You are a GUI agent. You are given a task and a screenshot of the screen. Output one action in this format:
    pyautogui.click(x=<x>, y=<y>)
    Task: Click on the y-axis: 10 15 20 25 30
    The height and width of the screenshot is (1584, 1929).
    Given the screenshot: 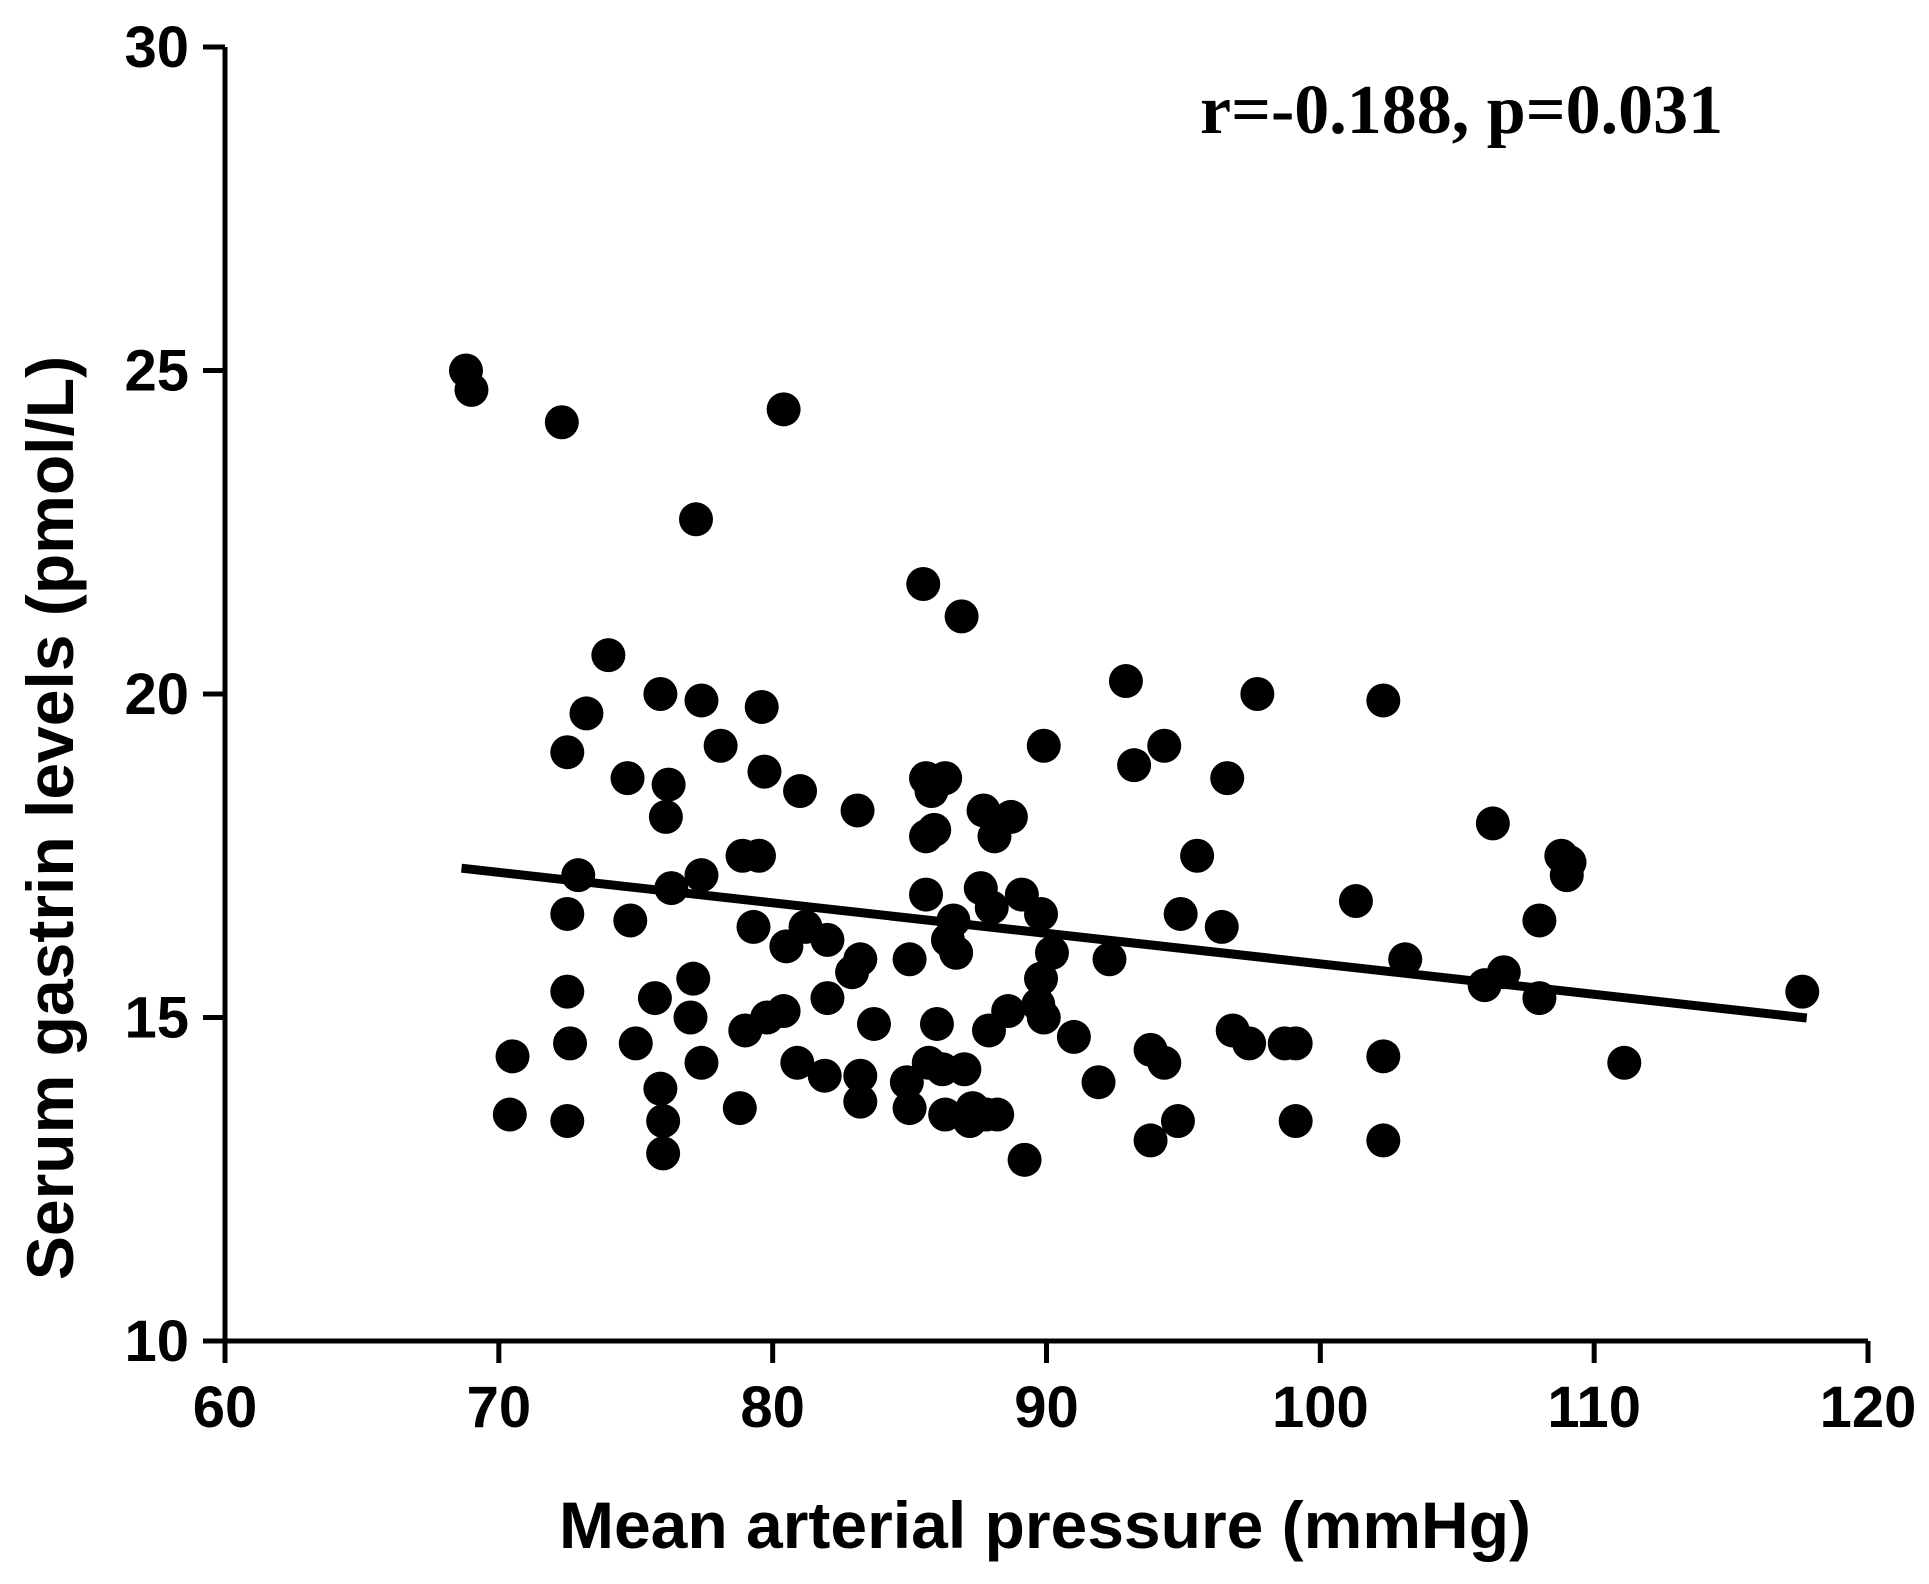 What is the action you would take?
    pyautogui.click(x=176, y=694)
    